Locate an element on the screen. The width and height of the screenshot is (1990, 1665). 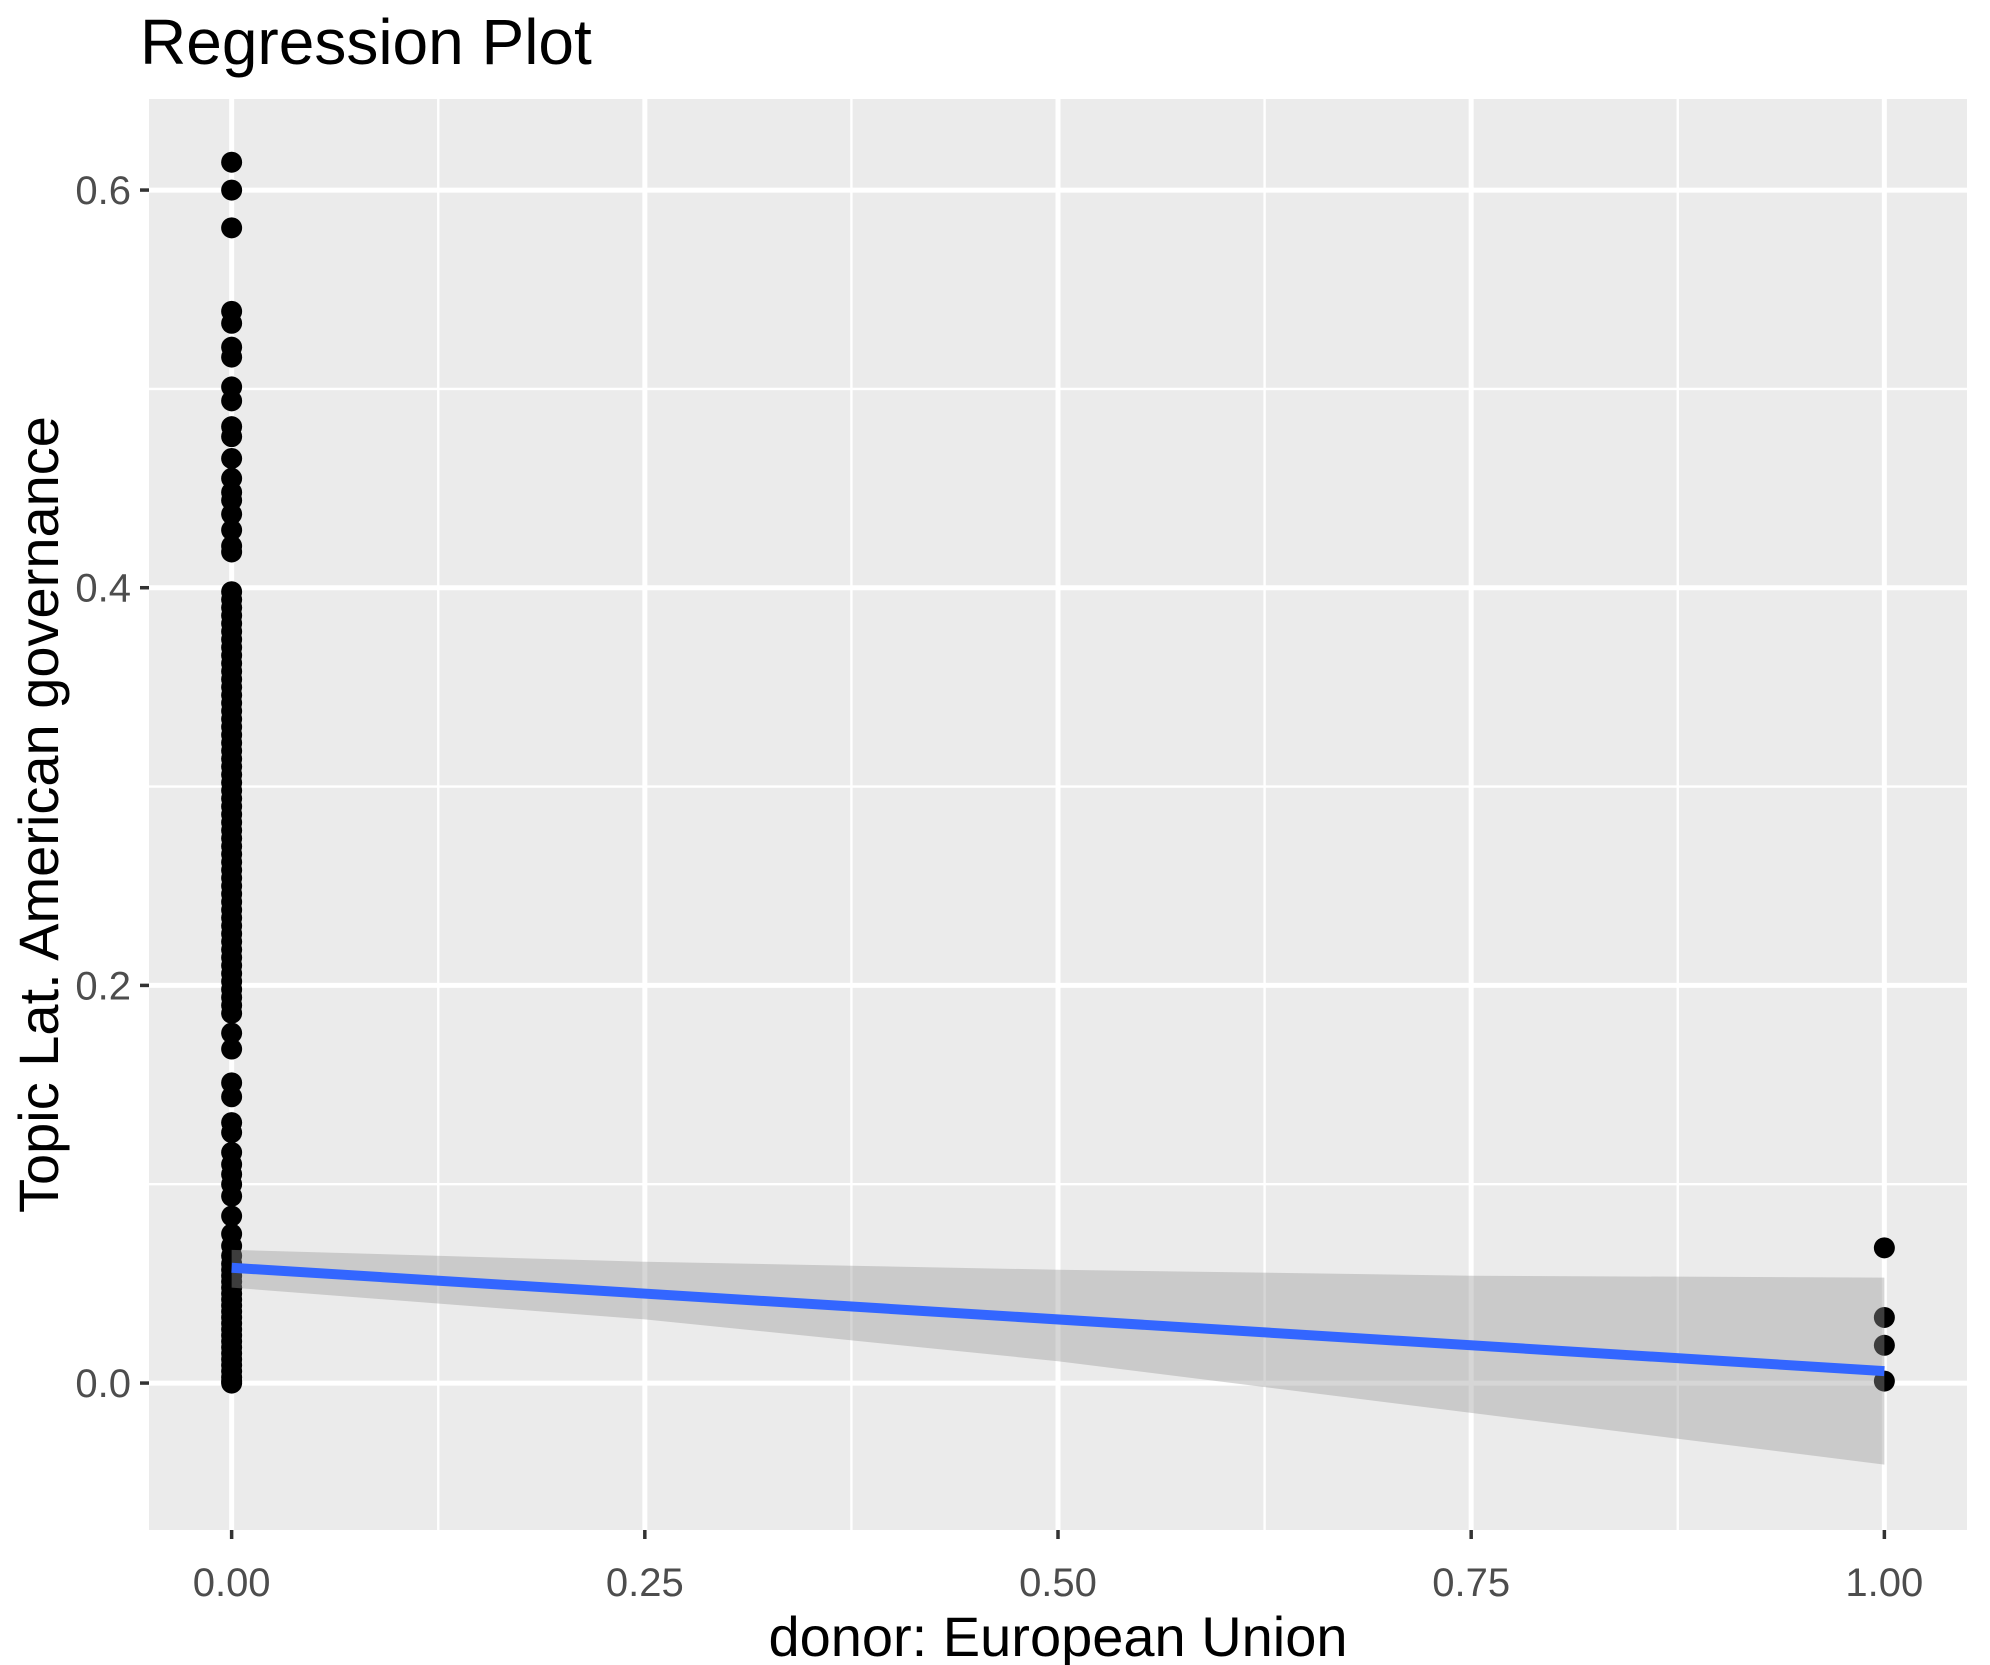
y-tick-label: 0.4 is located at coordinates (103, 589).